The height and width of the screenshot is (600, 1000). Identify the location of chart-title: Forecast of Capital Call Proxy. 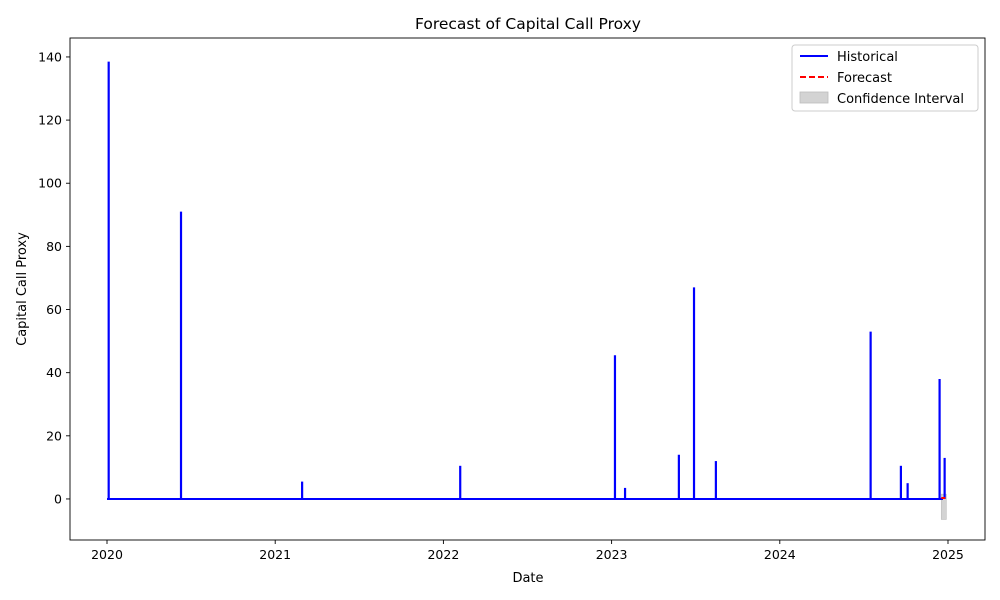
(528, 24).